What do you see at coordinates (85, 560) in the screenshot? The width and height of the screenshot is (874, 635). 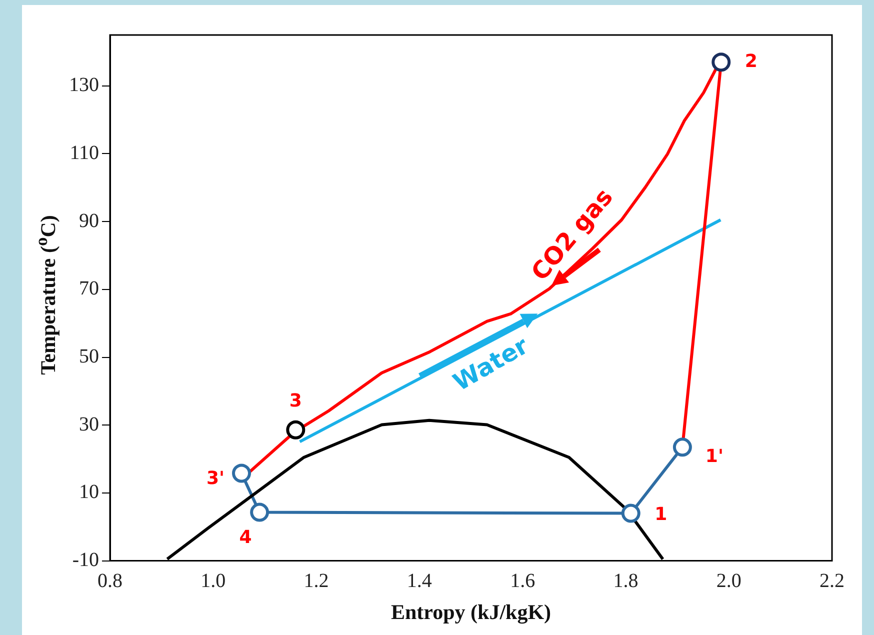 I see `y-tick-label: -10` at bounding box center [85, 560].